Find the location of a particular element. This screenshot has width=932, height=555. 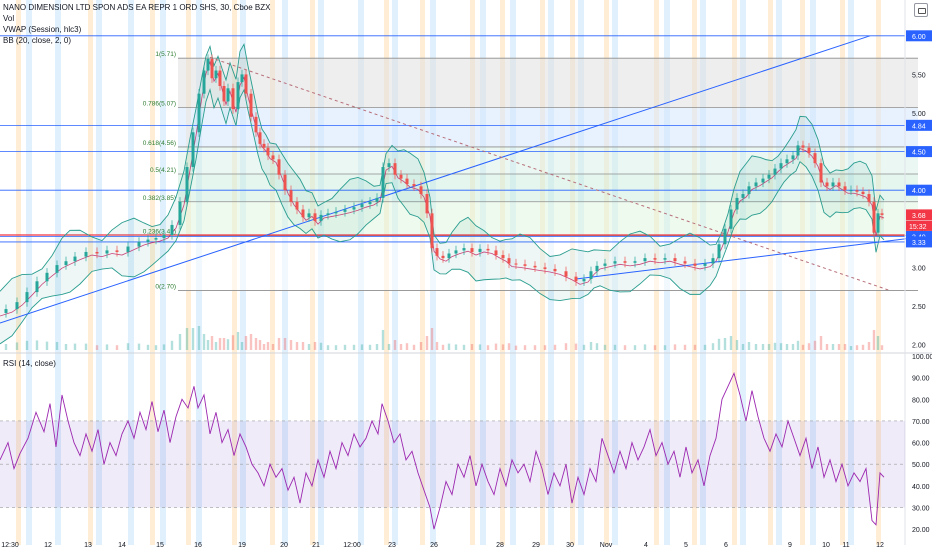

time-tick-label: 12:00 is located at coordinates (352, 545).